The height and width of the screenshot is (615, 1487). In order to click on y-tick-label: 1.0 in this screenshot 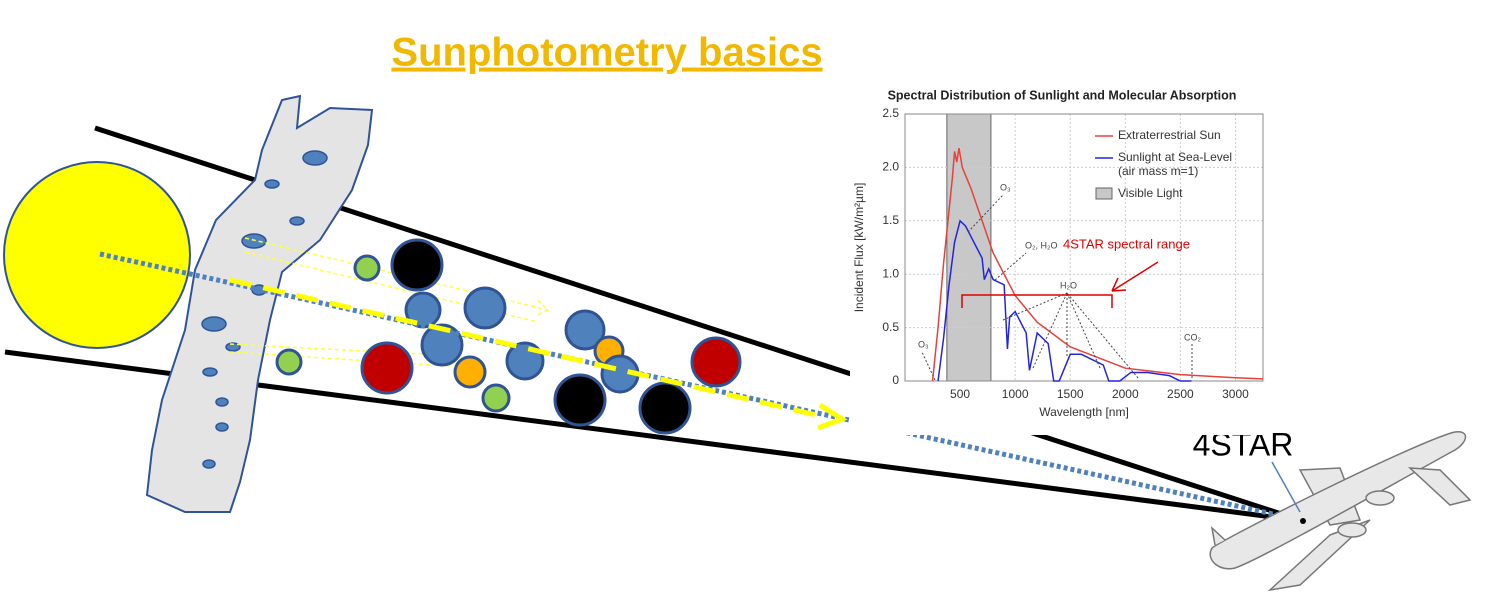, I will do `click(890, 273)`.